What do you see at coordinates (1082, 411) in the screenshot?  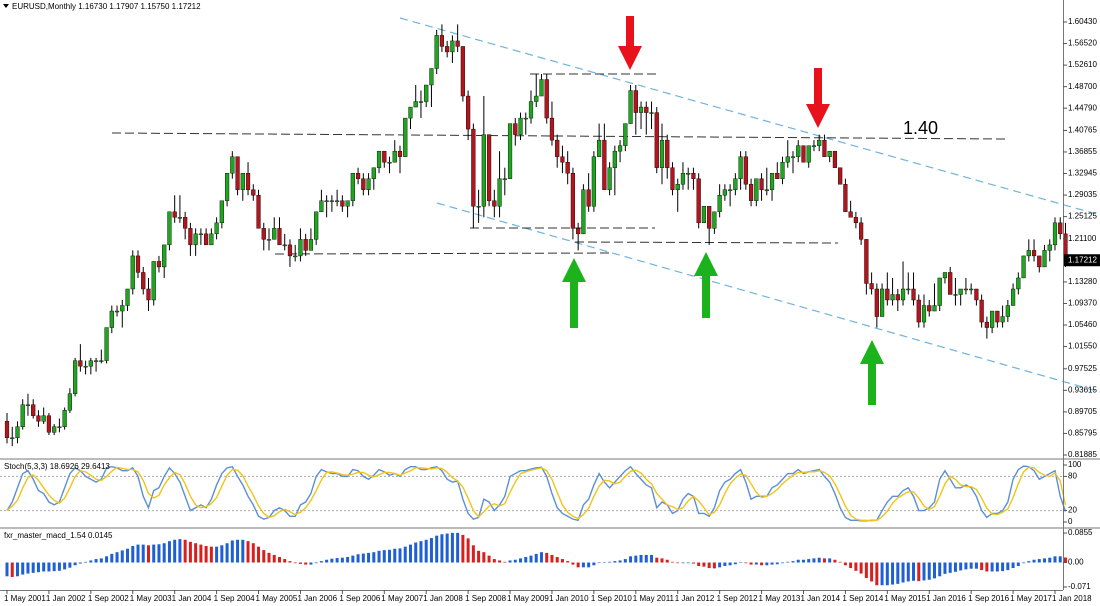 I see `y-tick-label: 0.89705` at bounding box center [1082, 411].